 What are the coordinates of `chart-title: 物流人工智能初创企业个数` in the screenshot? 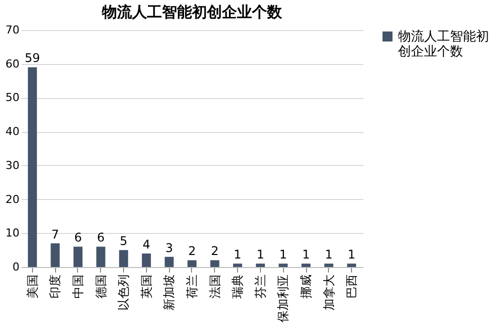 It's located at (192, 12).